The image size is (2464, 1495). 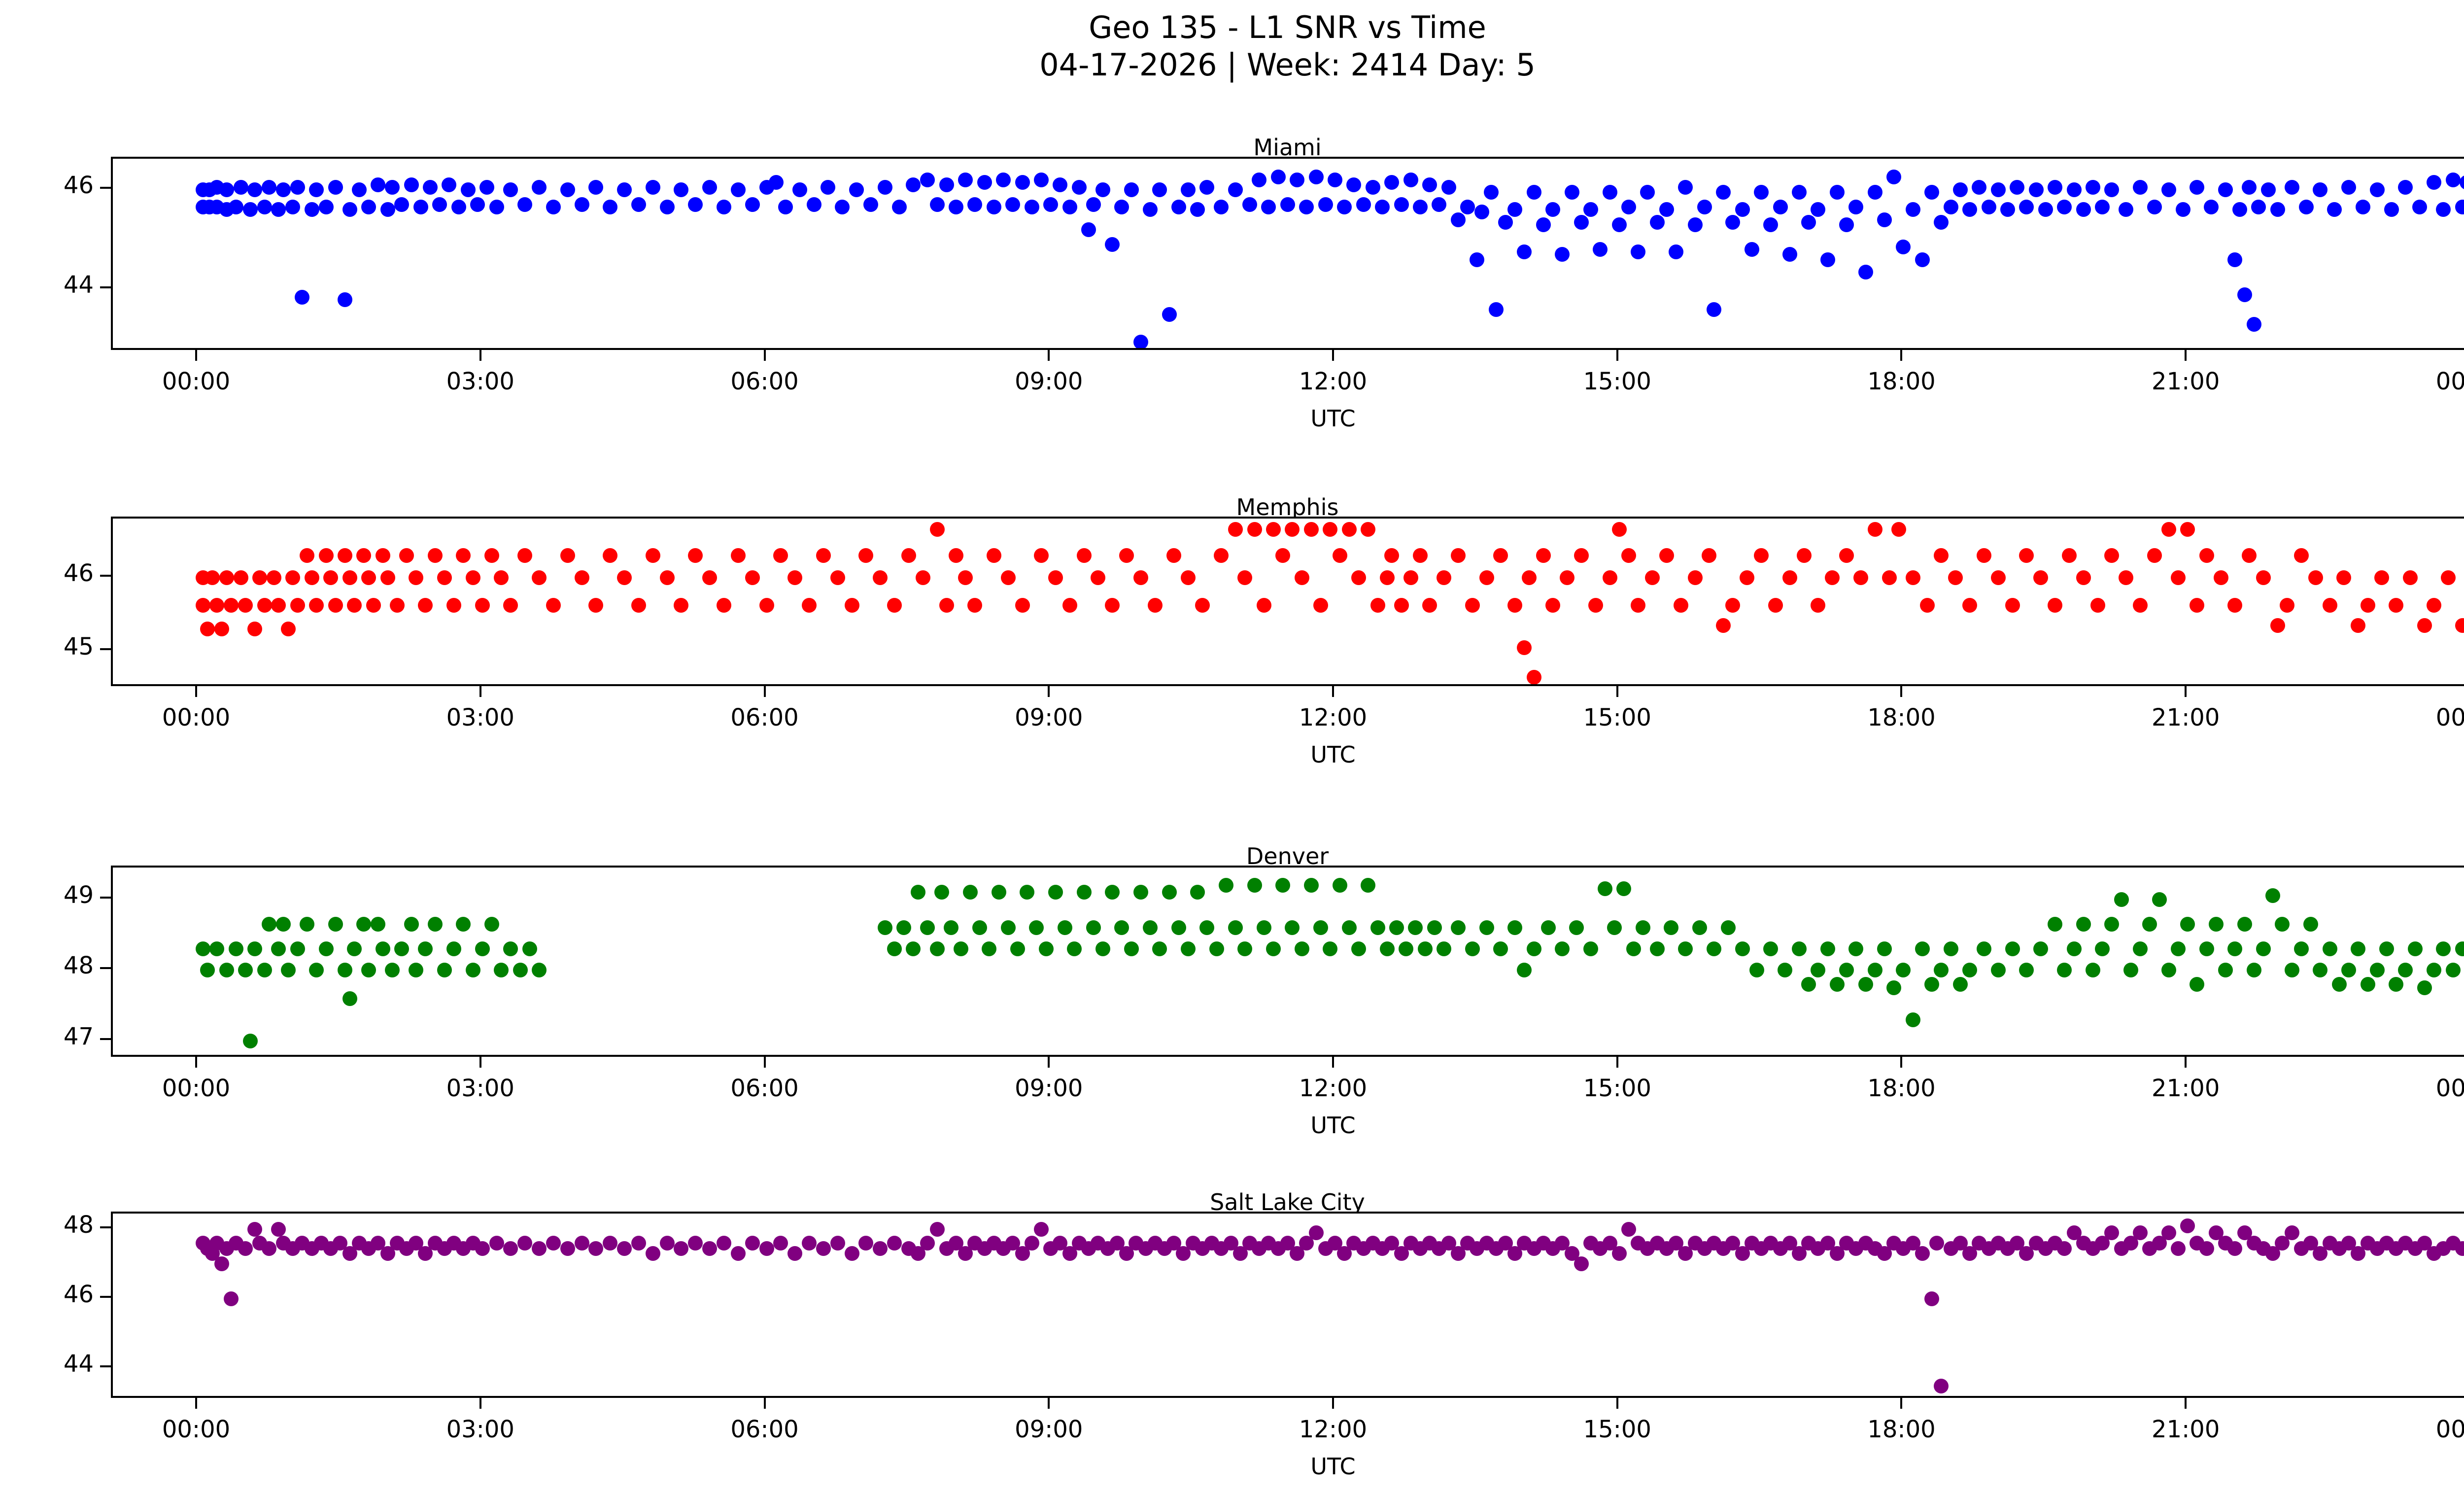 I want to click on scatter-series, so click(x=1288, y=253).